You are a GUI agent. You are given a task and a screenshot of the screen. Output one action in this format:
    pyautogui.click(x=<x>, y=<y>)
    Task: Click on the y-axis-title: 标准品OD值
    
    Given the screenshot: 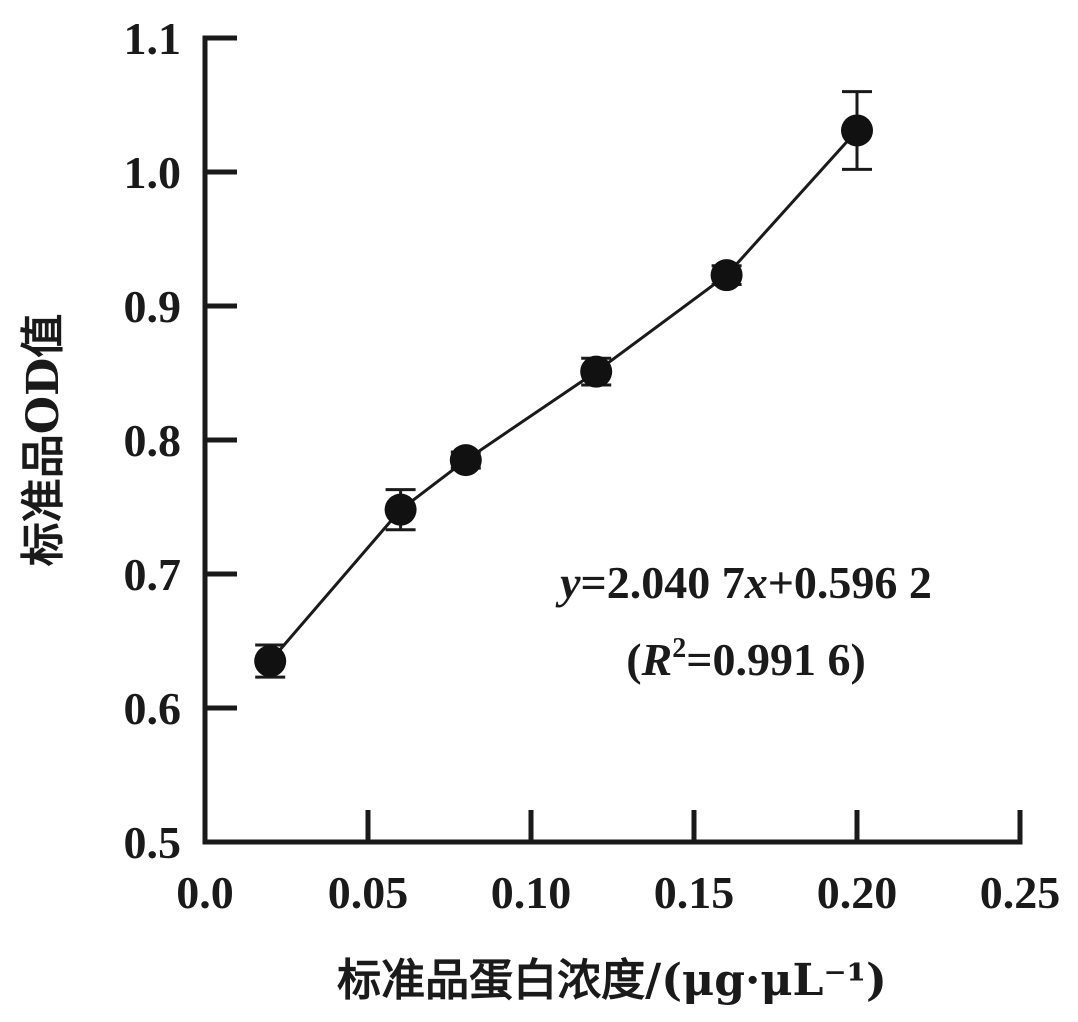 What is the action you would take?
    pyautogui.click(x=43, y=440)
    